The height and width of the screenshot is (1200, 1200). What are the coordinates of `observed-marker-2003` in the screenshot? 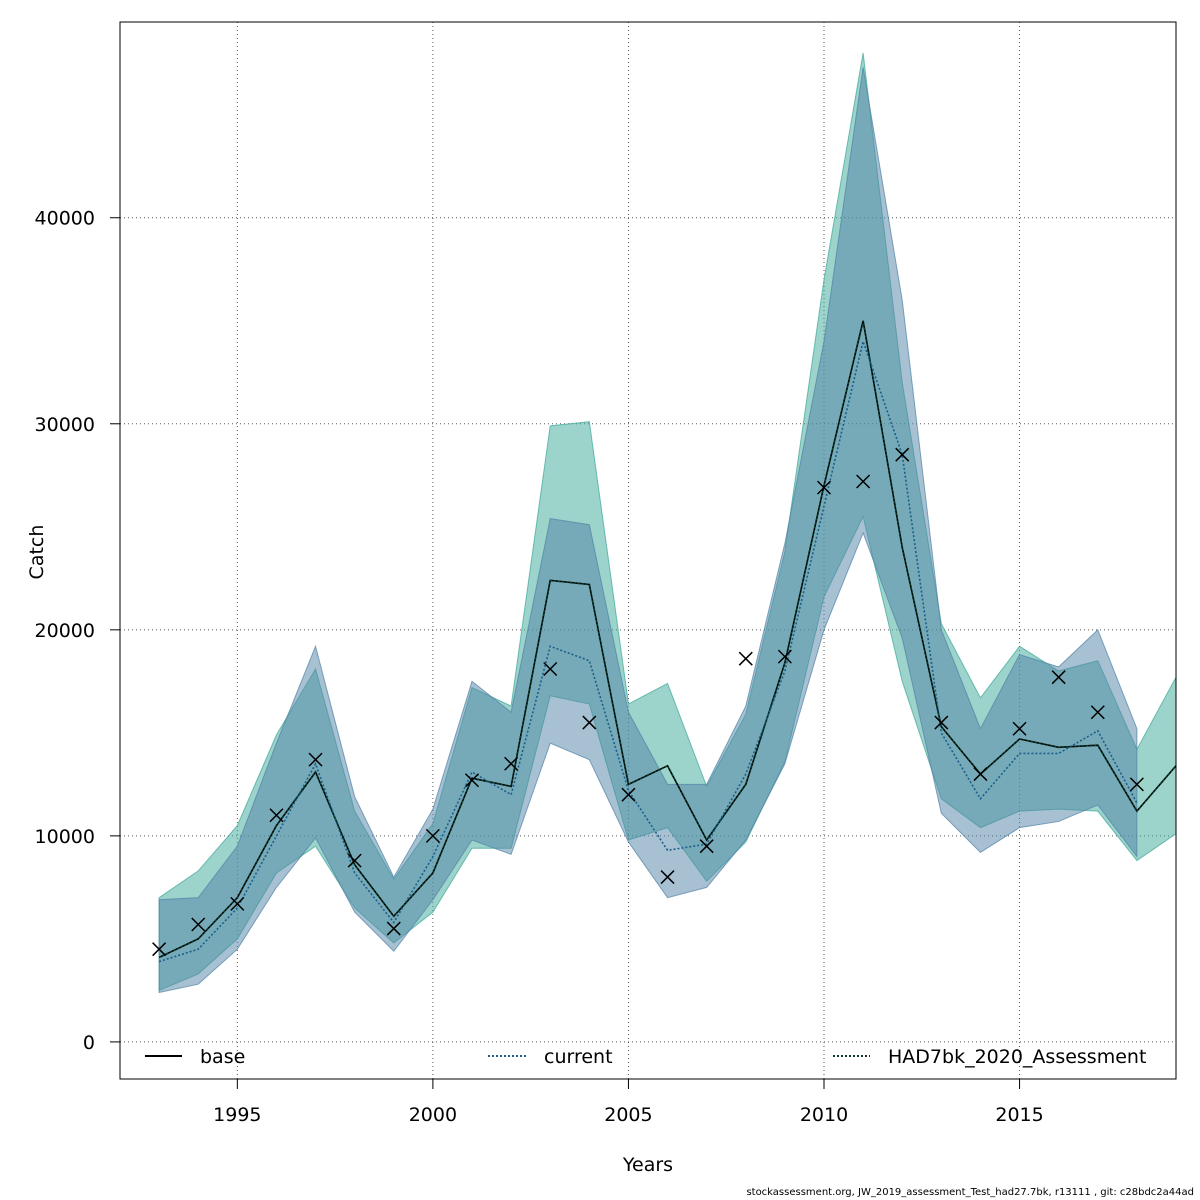 It's located at (550, 669).